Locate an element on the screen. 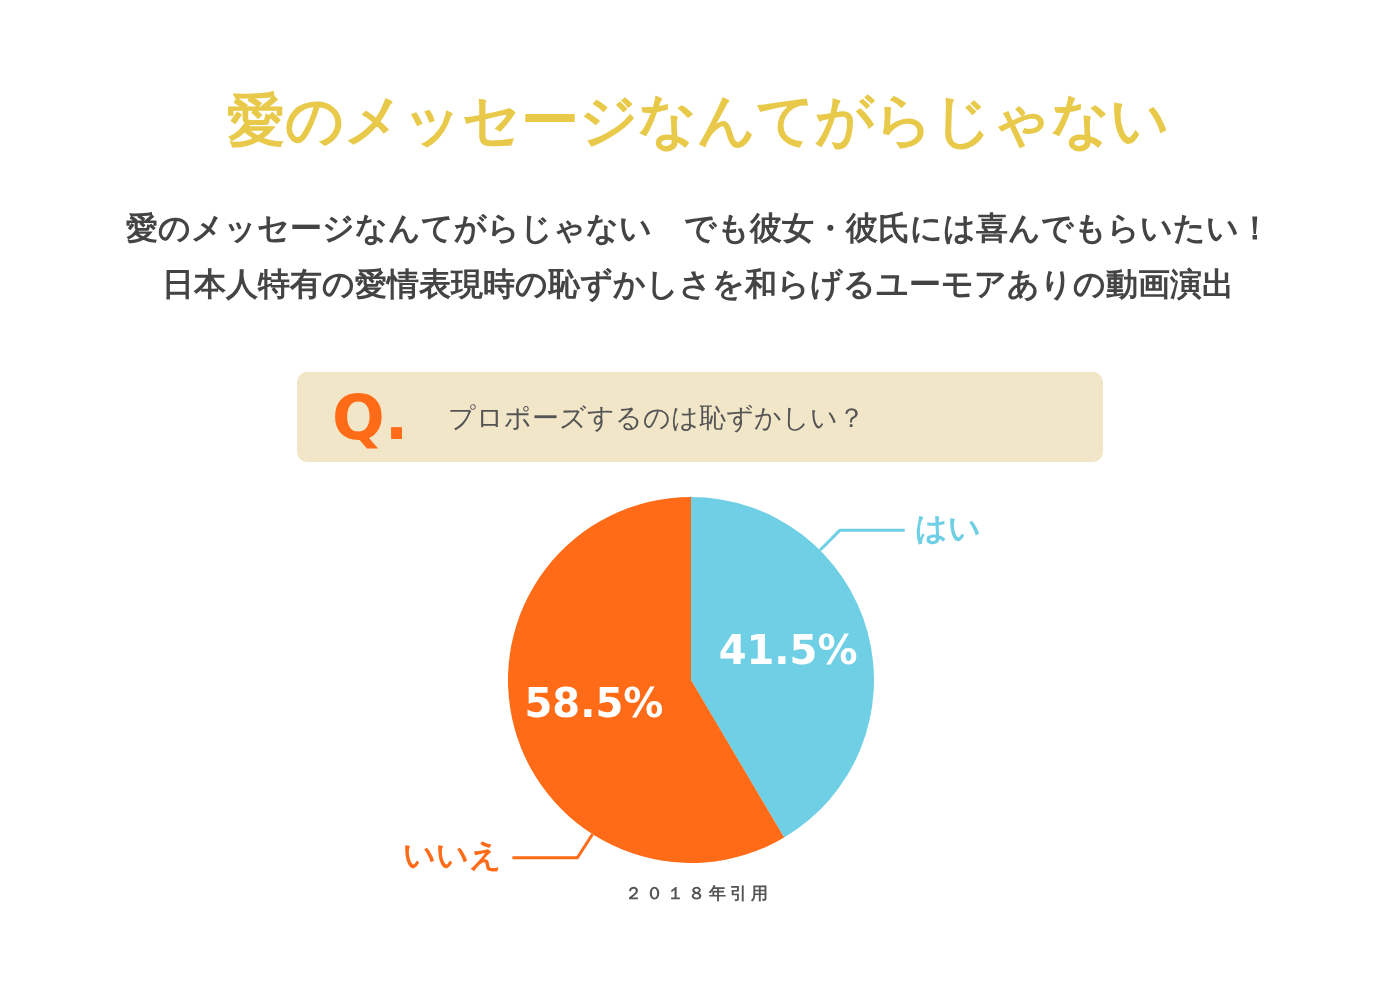 The height and width of the screenshot is (994, 1396). text: Q. is located at coordinates (370, 418).